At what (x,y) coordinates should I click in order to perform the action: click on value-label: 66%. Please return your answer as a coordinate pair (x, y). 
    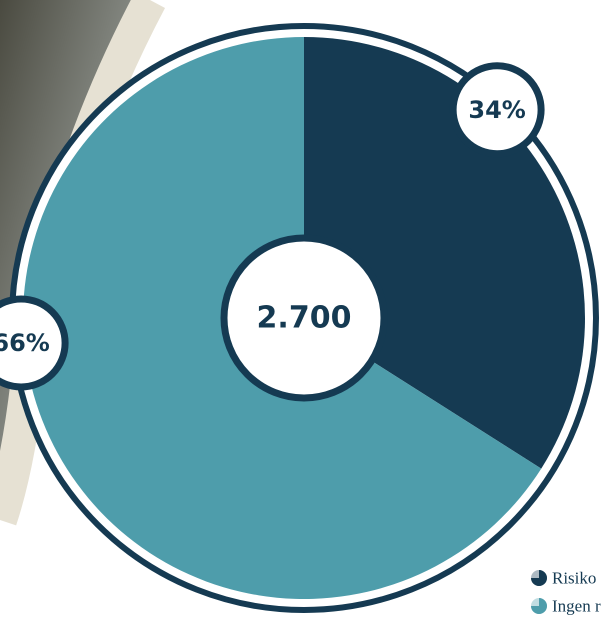
    Looking at the image, I should click on (25, 343).